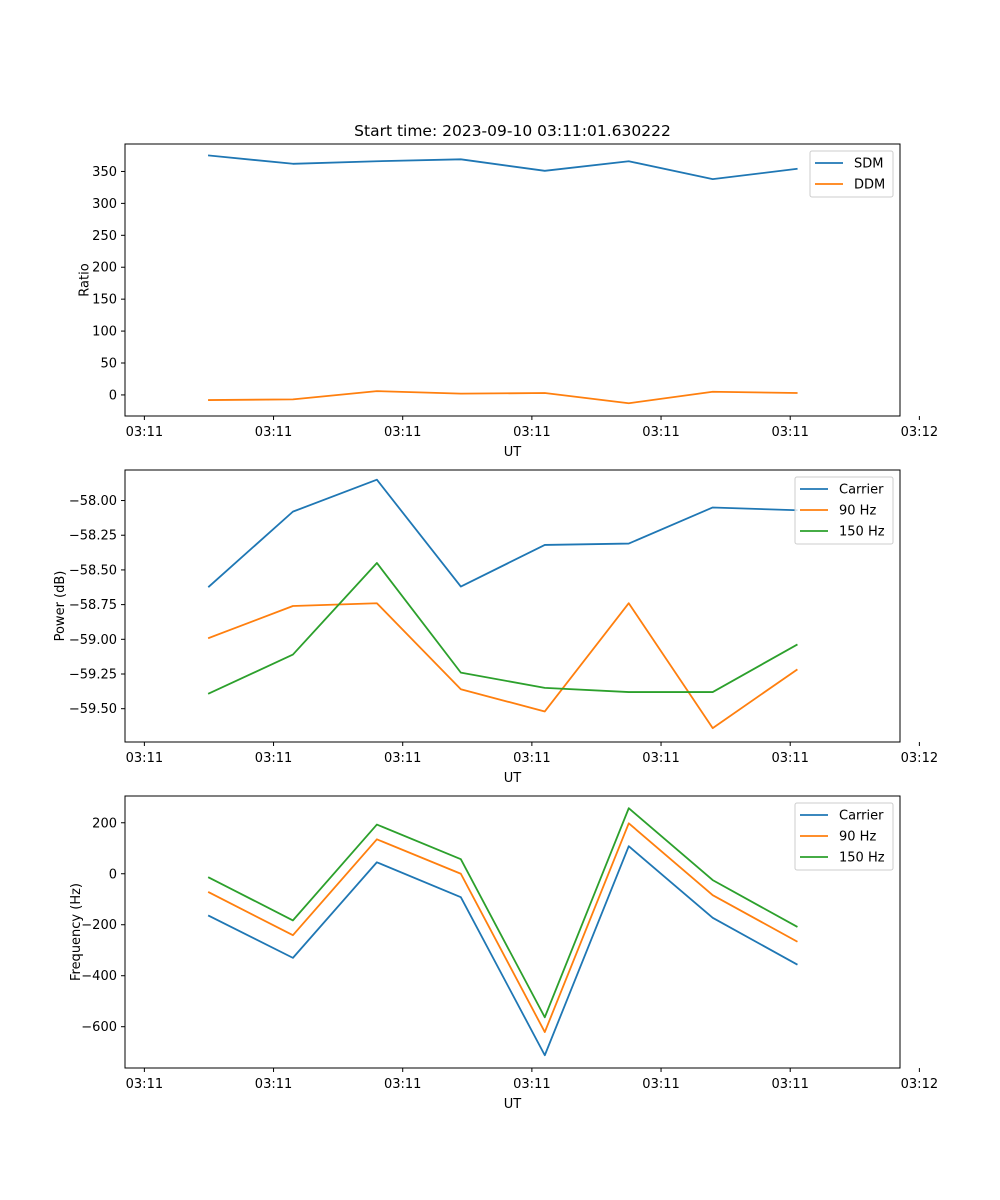 This screenshot has width=1000, height=1200. Describe the element at coordinates (99, 1027) in the screenshot. I see `y-tick-label: −600` at that location.